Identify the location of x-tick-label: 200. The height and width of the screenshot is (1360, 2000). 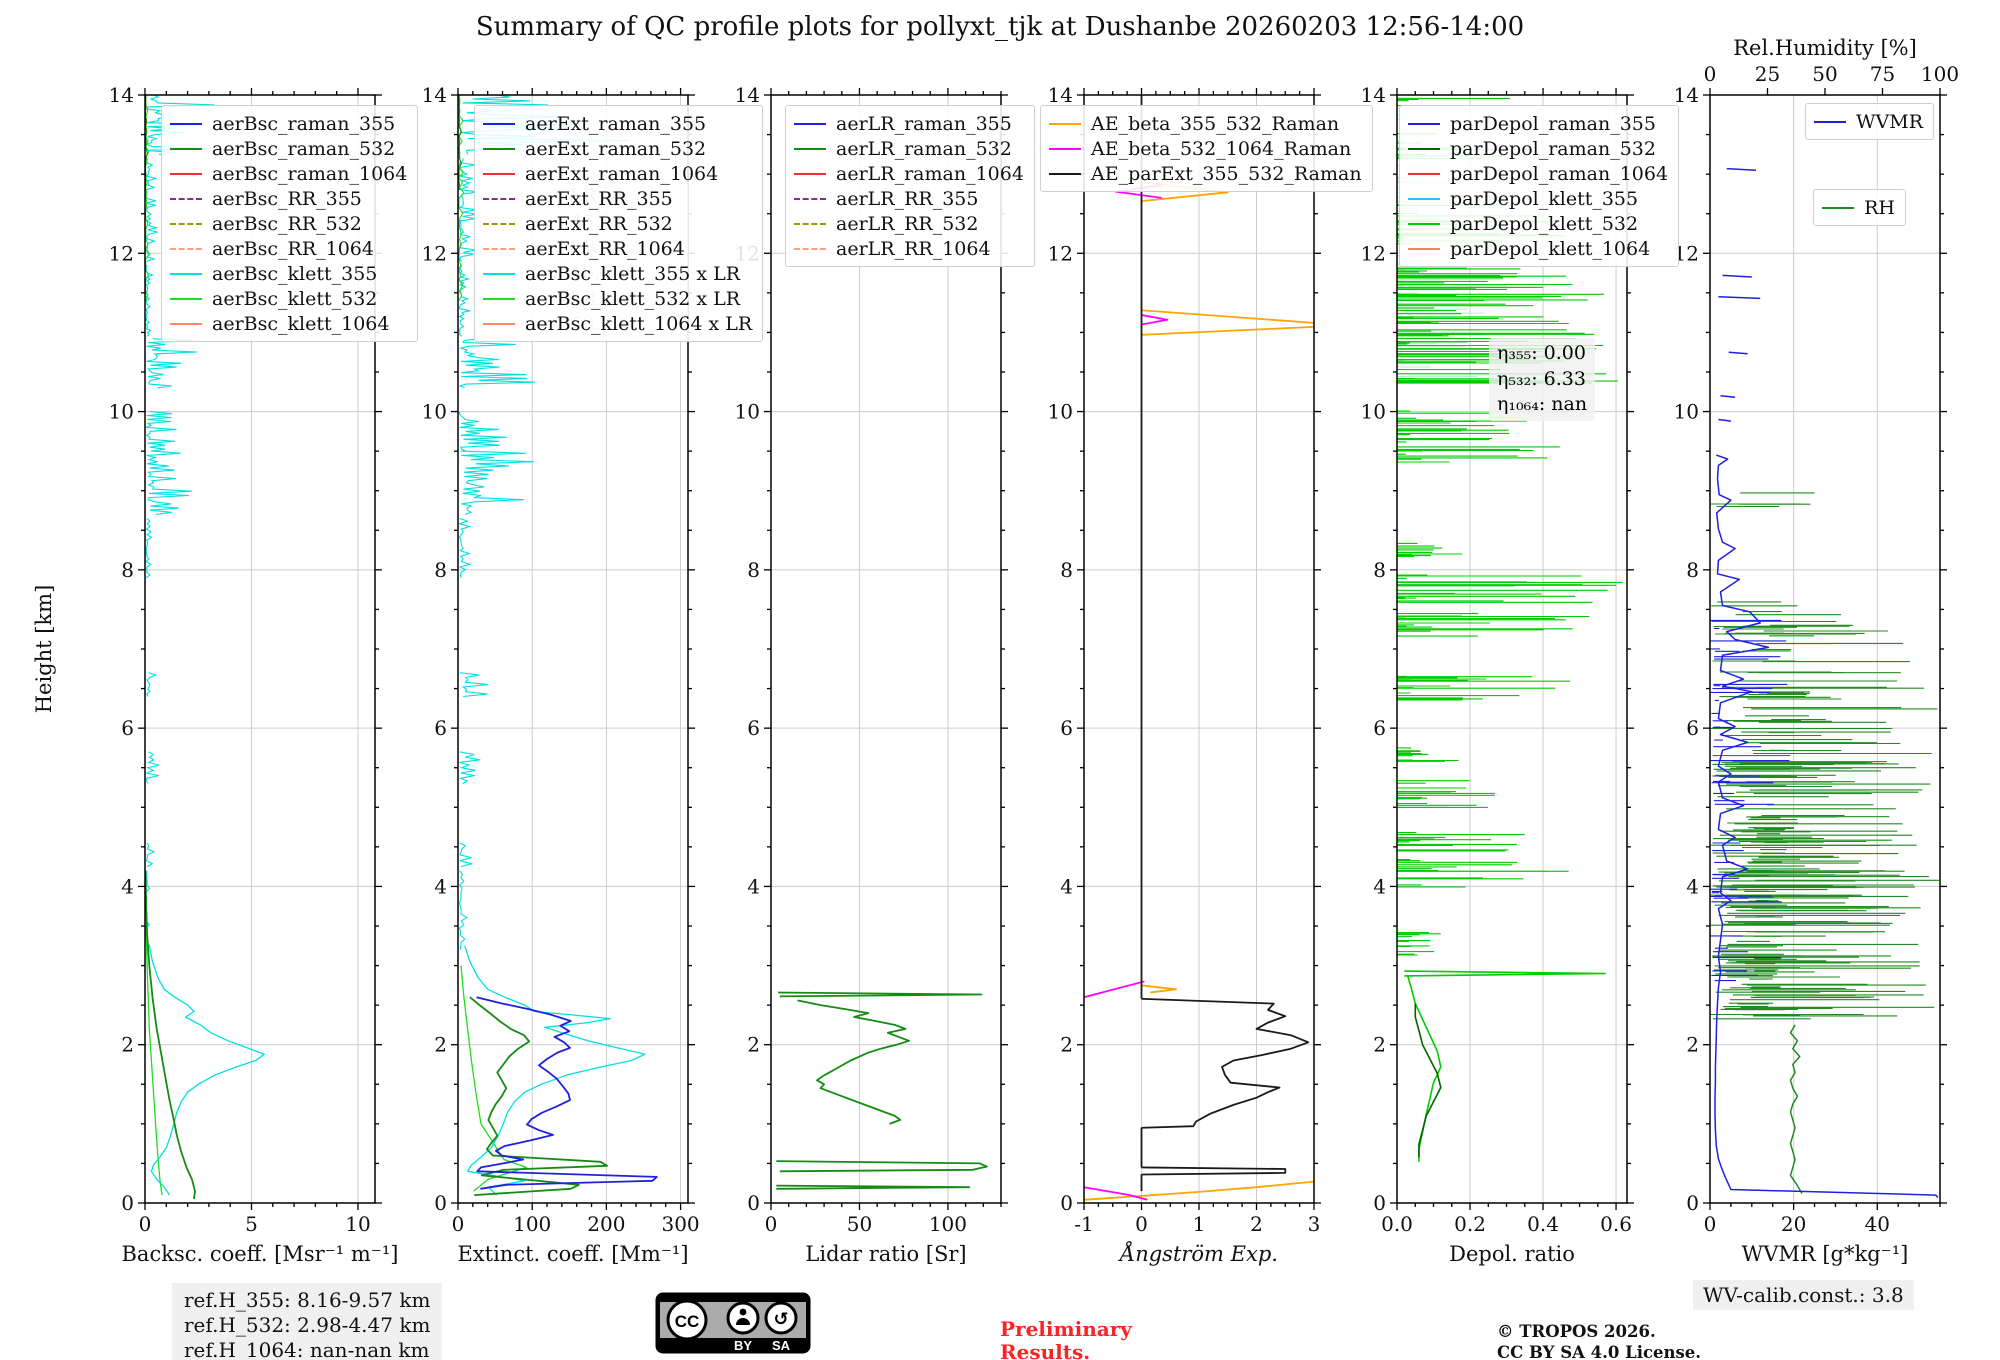
(606, 1224).